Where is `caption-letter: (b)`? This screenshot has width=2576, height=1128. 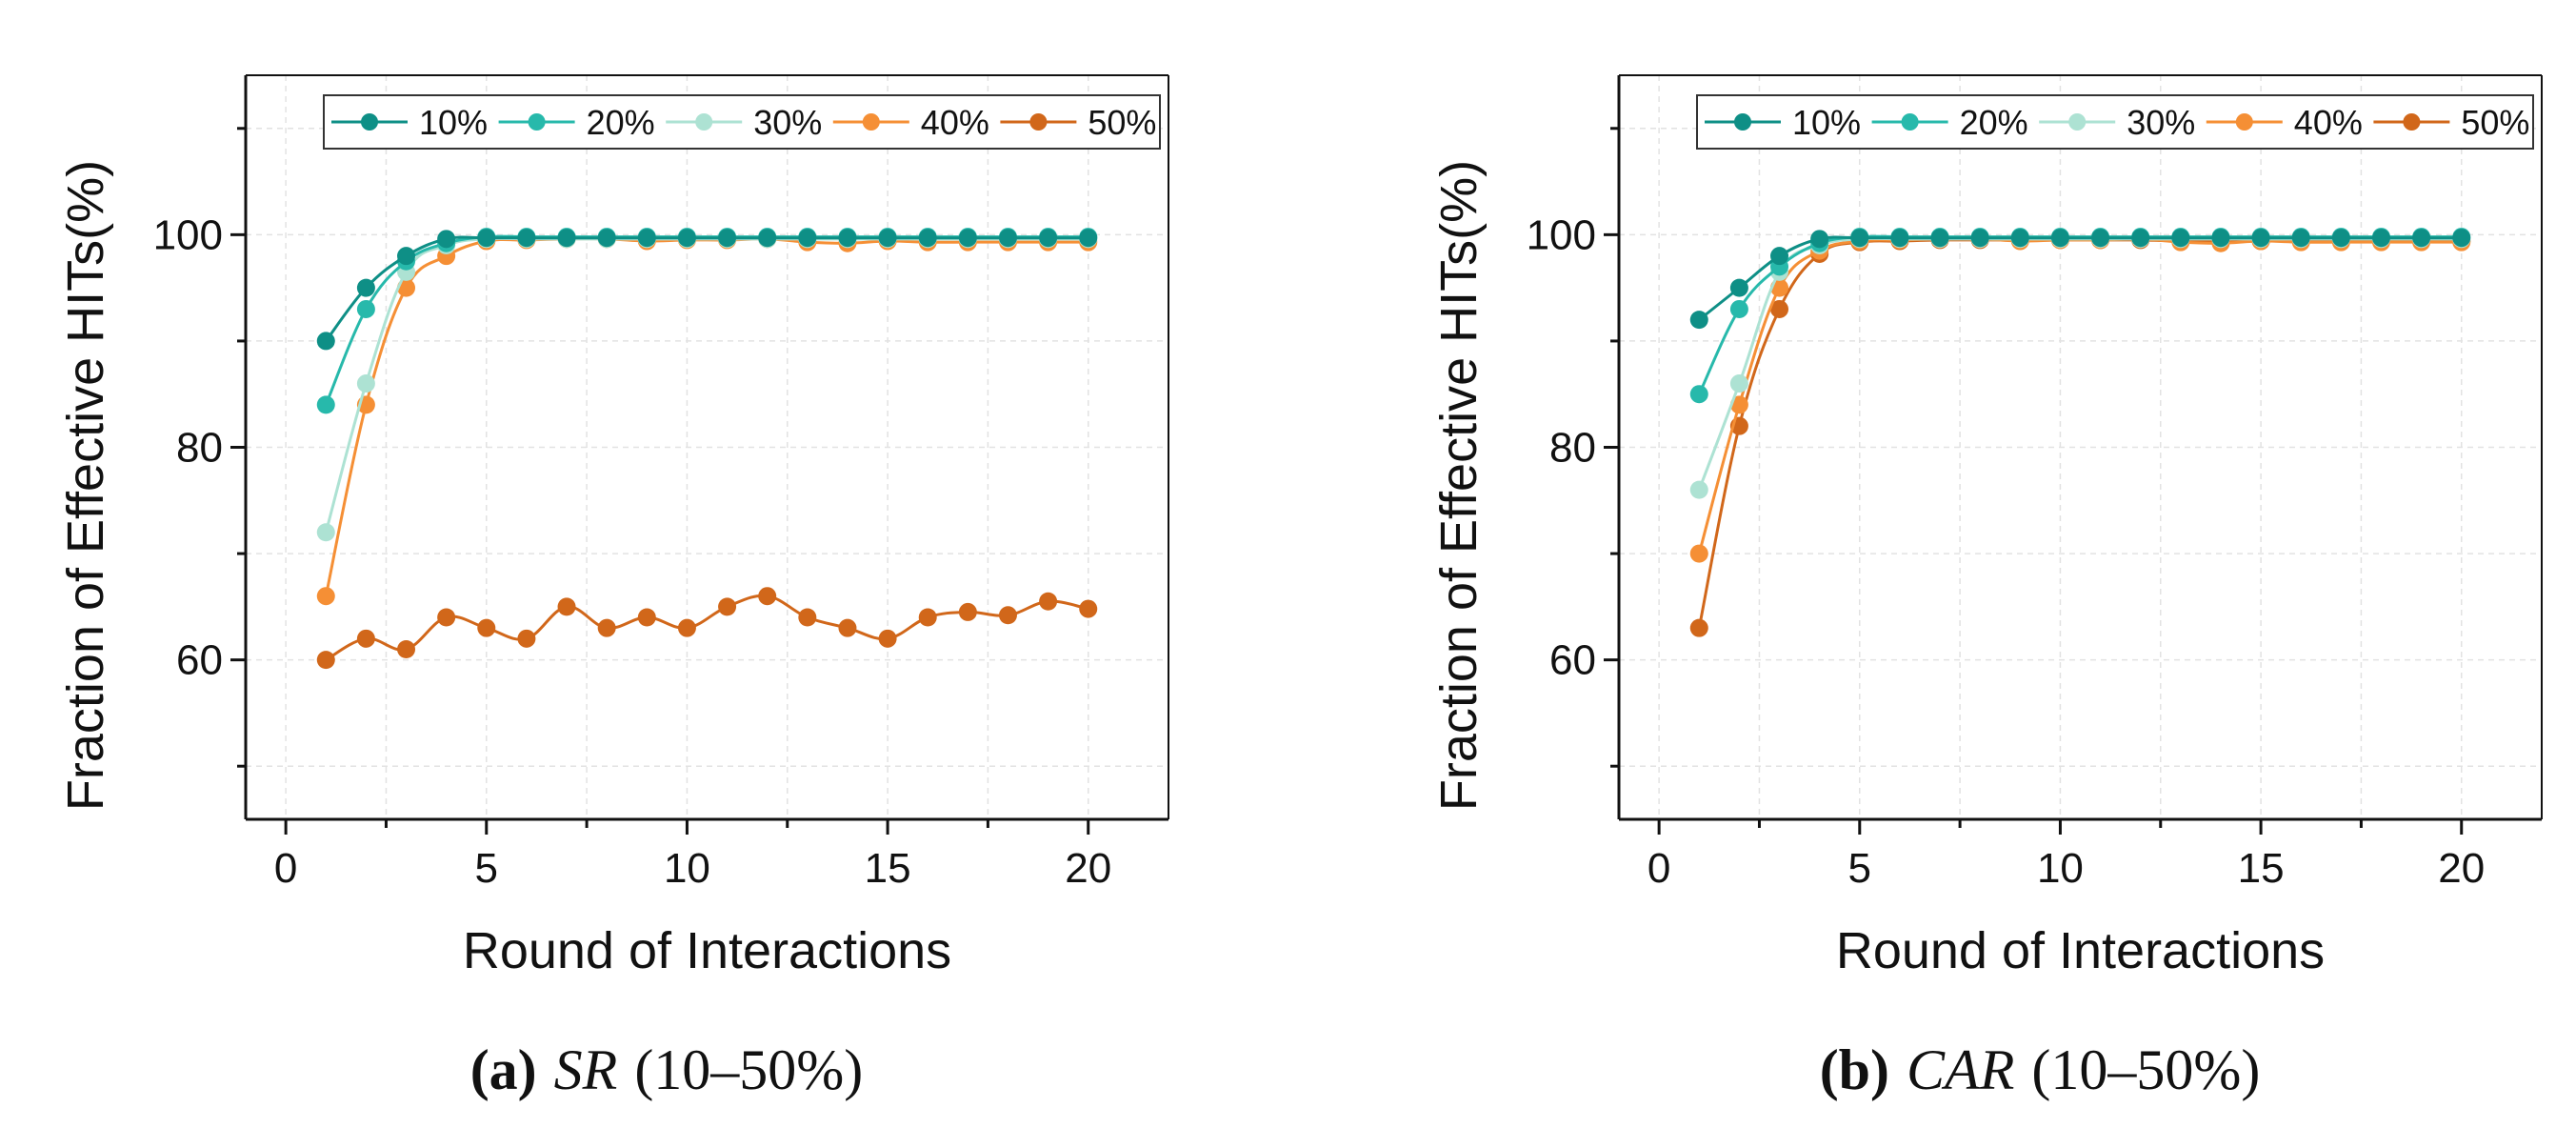
caption-letter: (b) is located at coordinates (1854, 1069).